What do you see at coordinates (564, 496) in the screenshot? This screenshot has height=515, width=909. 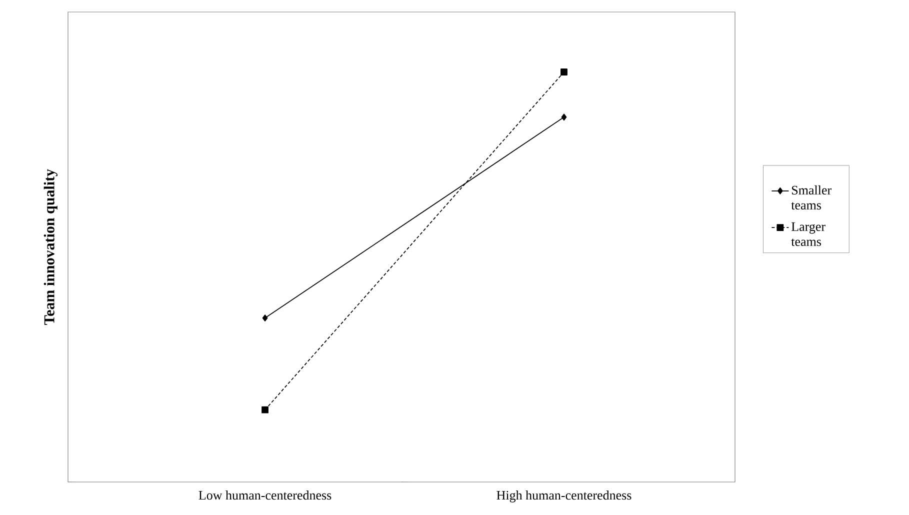 I see `x-tick-label: High human-centeredness` at bounding box center [564, 496].